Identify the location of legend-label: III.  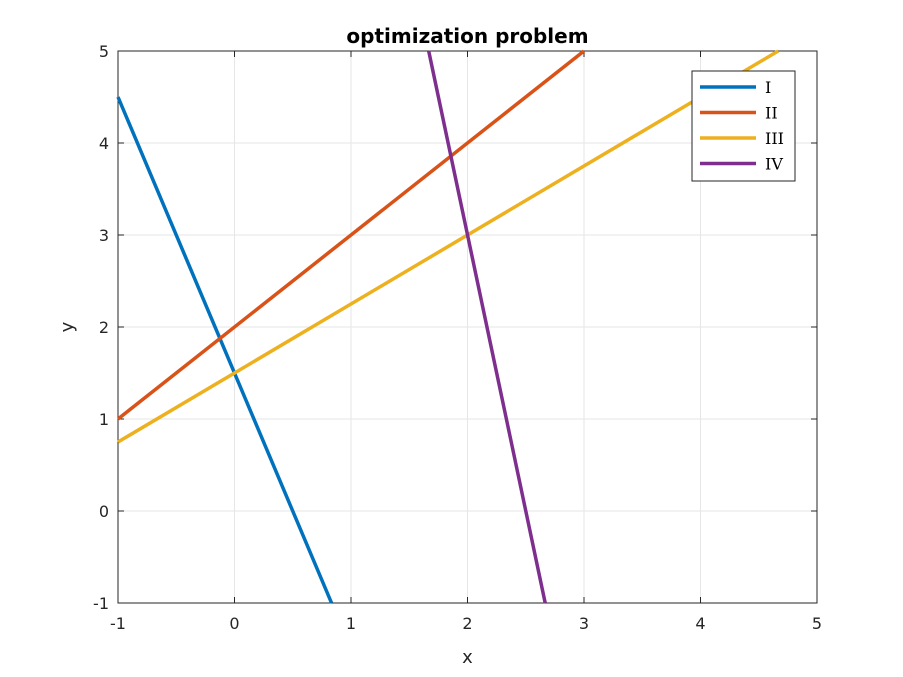
(774, 138).